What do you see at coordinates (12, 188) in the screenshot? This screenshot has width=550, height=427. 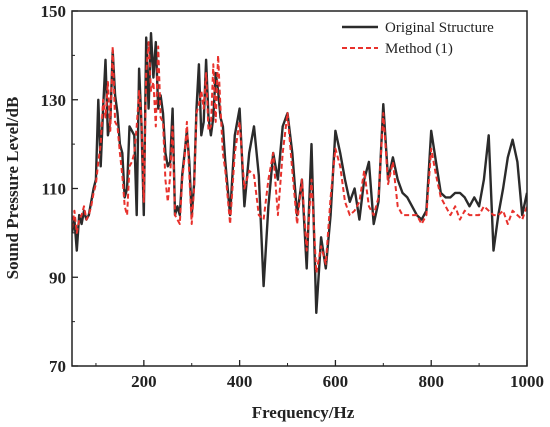 I see `y-axis-title: Sound Pressure Level/dB` at bounding box center [12, 188].